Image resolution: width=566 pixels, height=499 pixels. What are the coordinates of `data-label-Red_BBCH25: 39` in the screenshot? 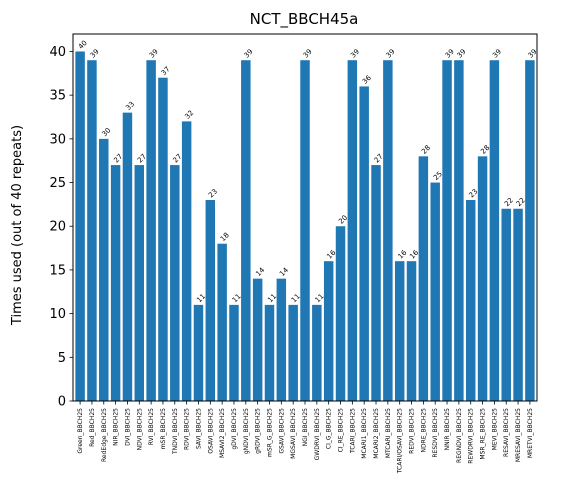 It's located at (95, 54).